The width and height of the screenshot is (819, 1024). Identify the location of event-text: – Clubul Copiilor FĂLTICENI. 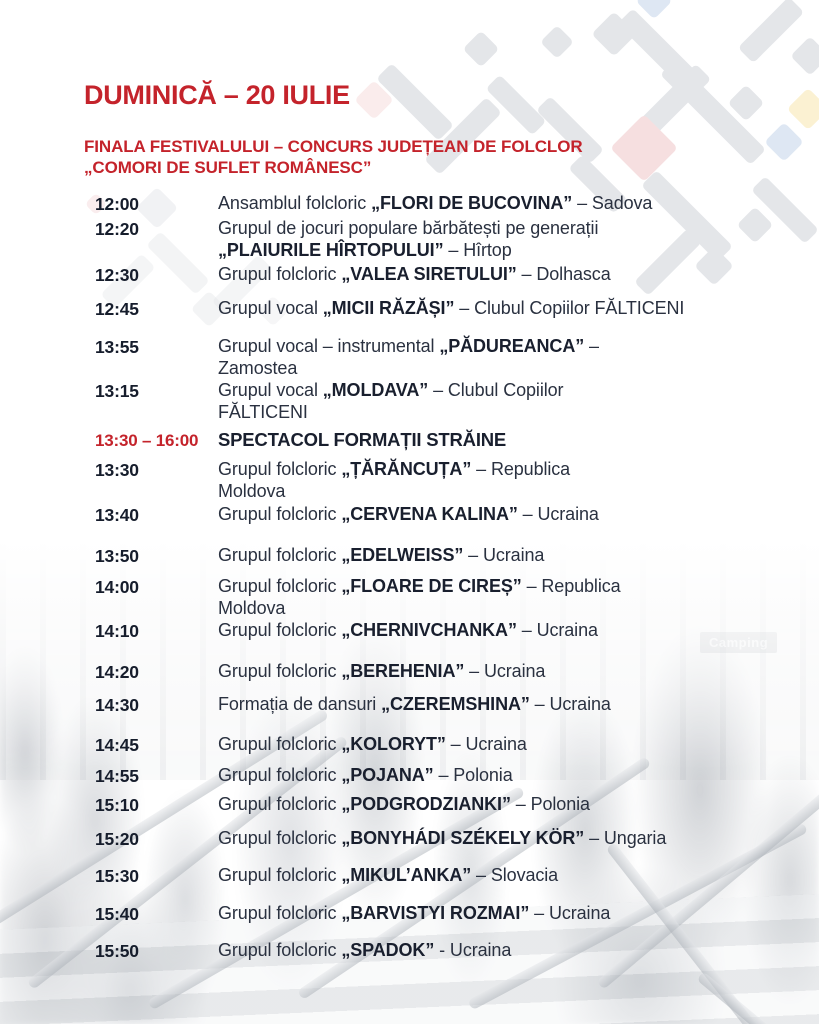
(569, 308).